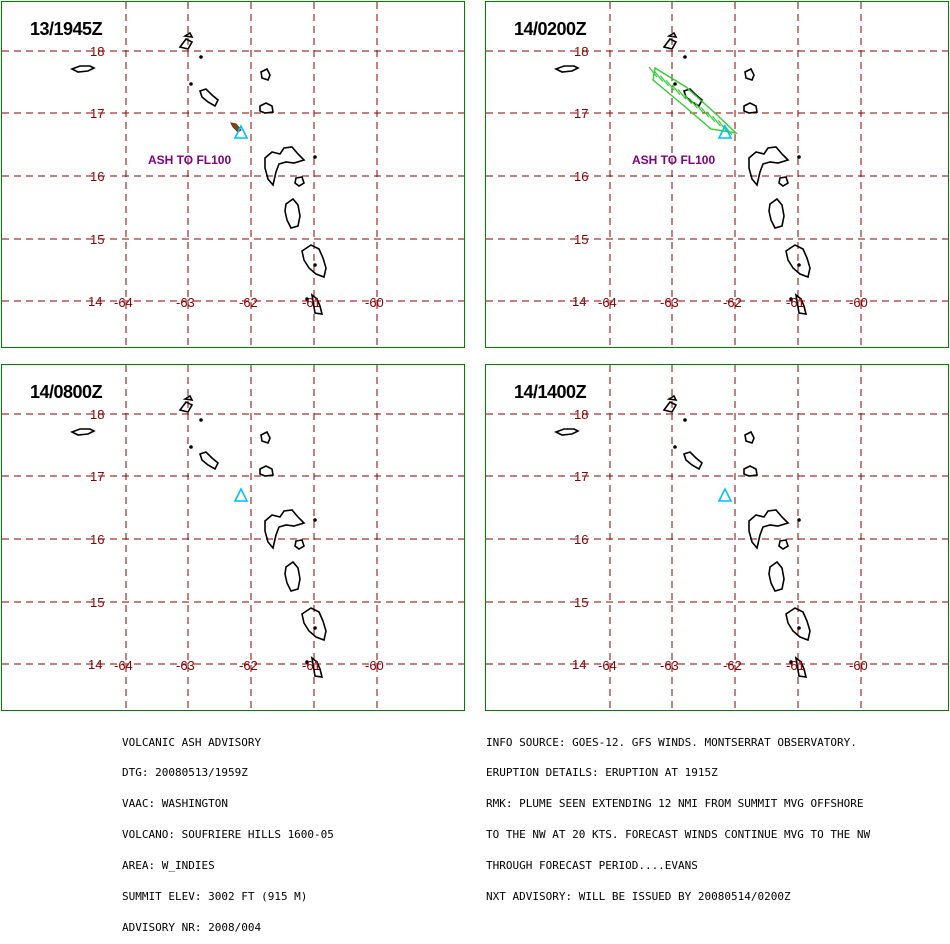 The image size is (950, 944). I want to click on advisory-line: ERUPTION DETAILS: ERUPTION AT 1915Z, so click(602, 773).